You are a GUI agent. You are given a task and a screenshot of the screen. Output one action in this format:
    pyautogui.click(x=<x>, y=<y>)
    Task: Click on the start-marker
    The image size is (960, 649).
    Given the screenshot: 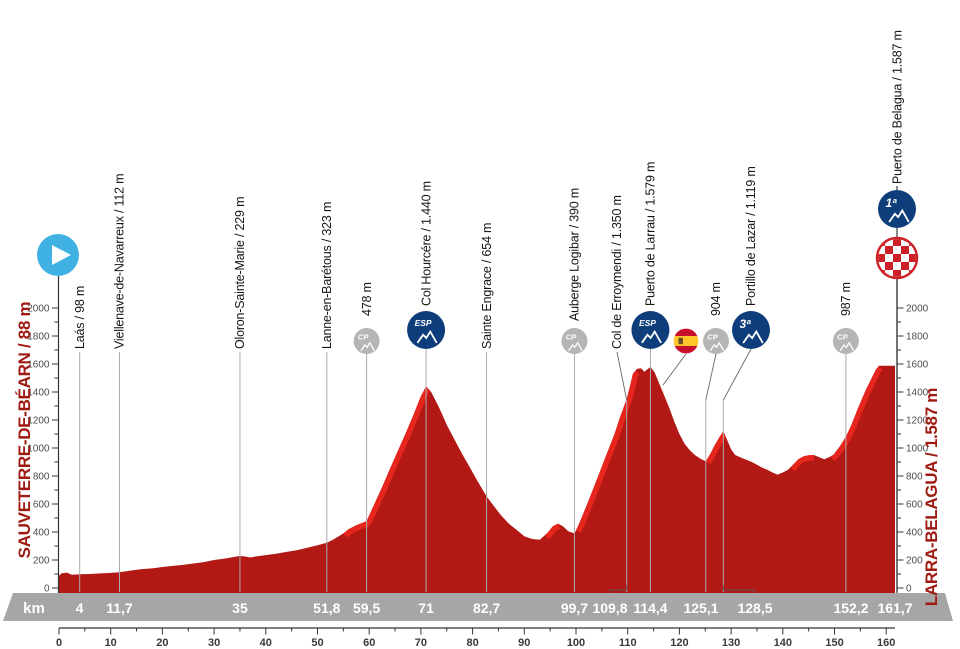 What is the action you would take?
    pyautogui.click(x=58, y=255)
    